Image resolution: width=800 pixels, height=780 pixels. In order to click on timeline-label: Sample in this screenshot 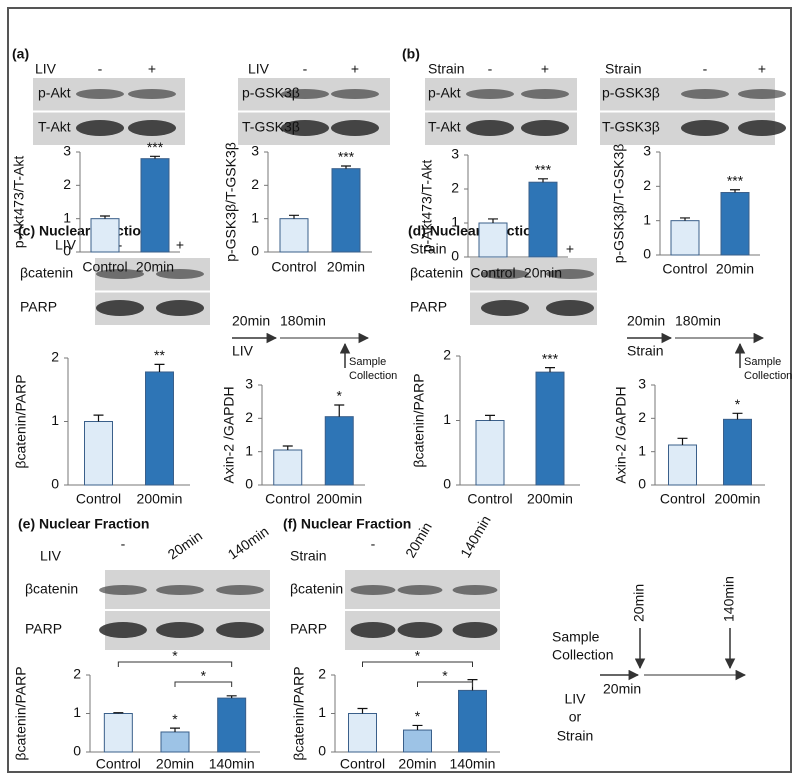, I will do `click(762, 362)`.